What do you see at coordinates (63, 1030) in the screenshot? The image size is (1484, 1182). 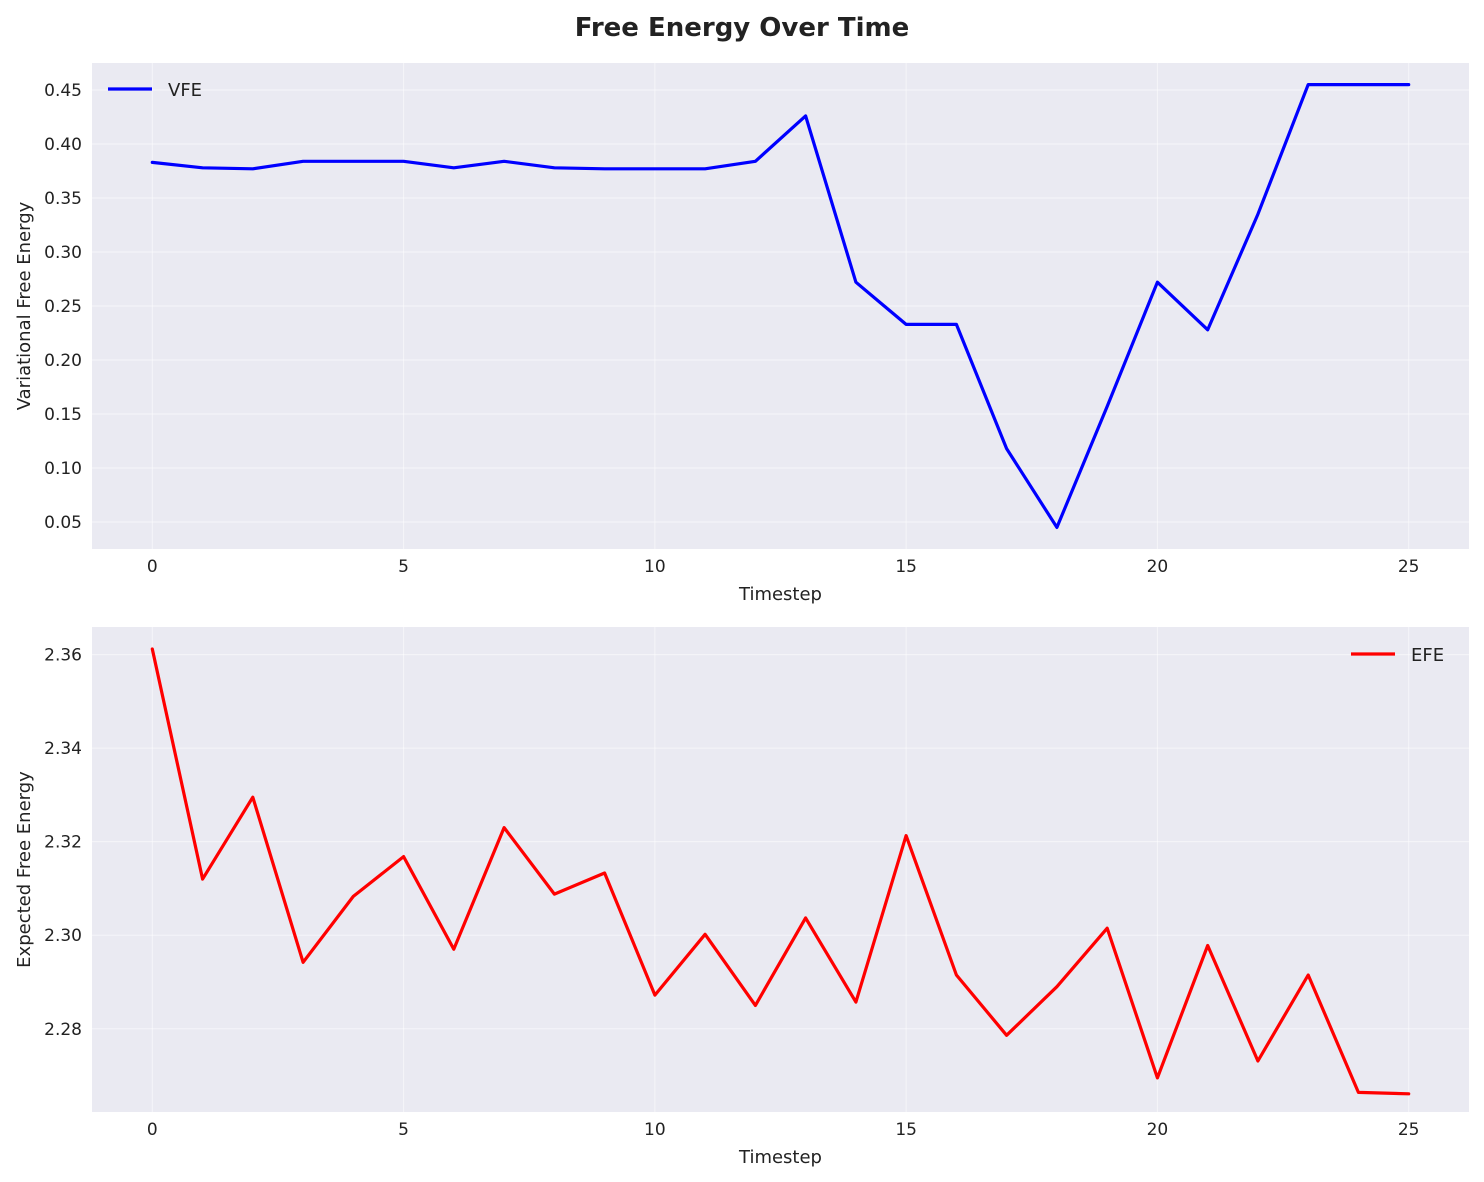 I see `y-tick-label: 2.28` at bounding box center [63, 1030].